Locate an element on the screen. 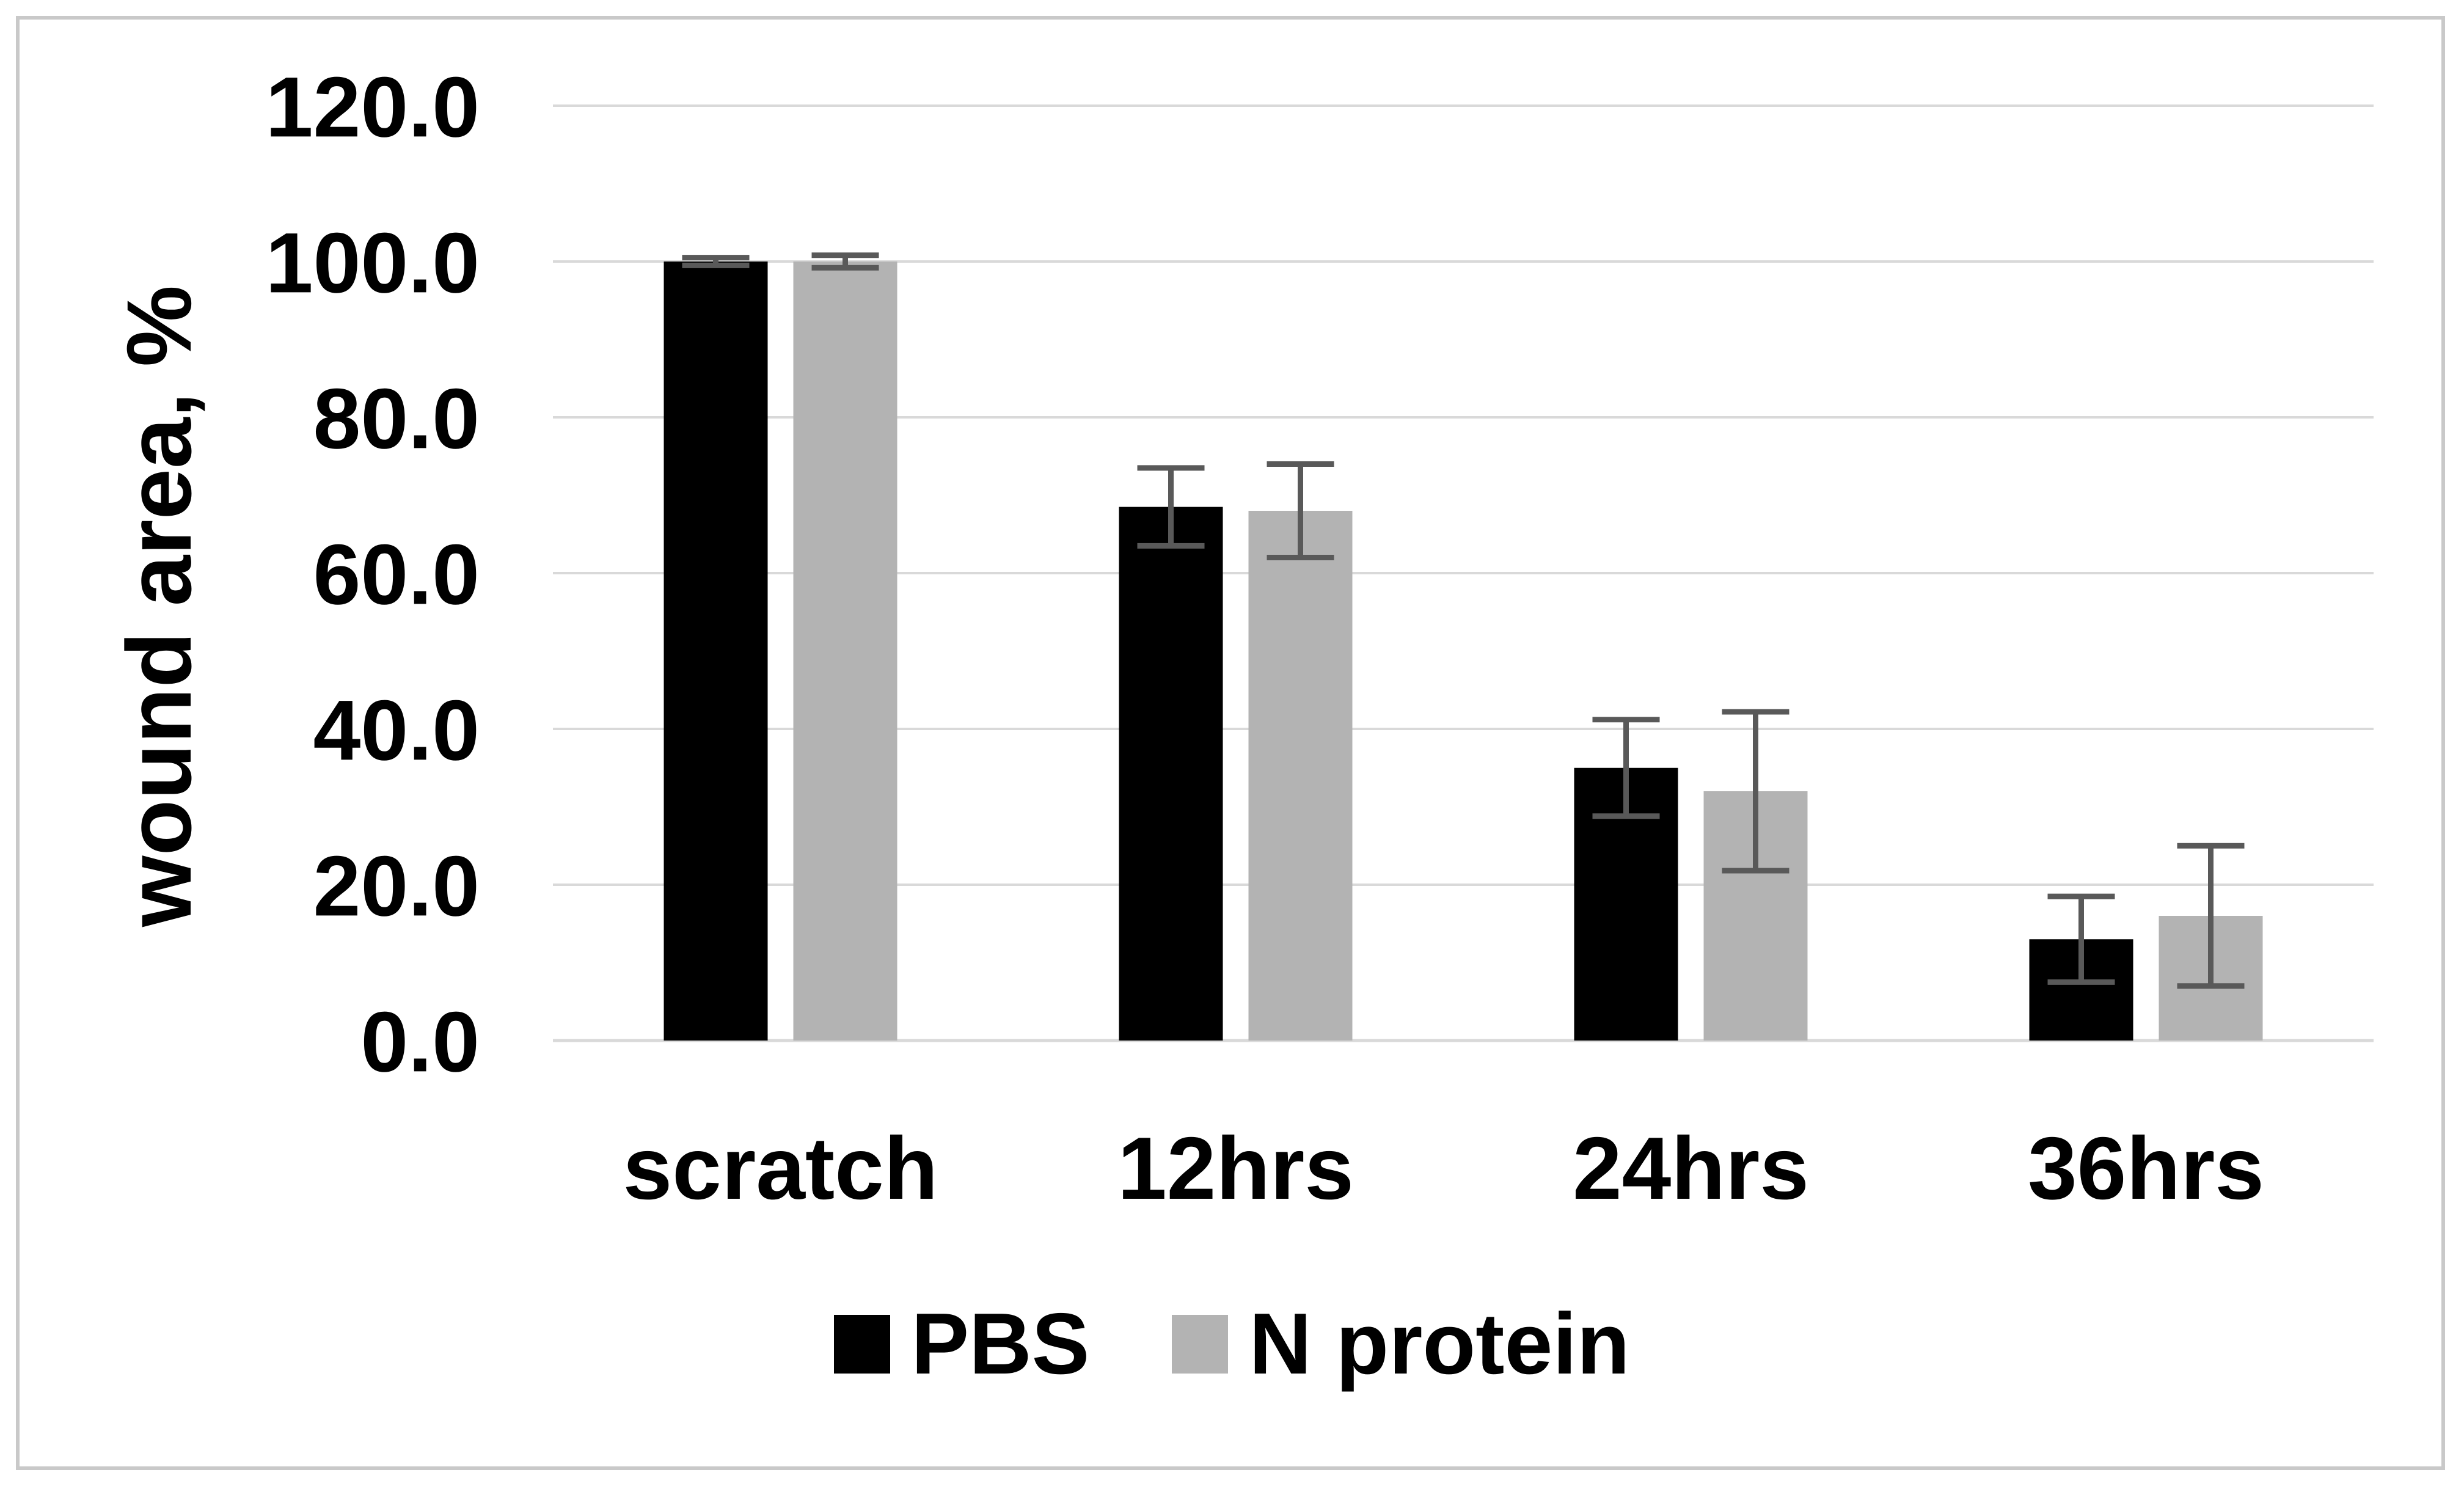 The image size is (2464, 1489). y-tick-label: 60.0 is located at coordinates (397, 574).